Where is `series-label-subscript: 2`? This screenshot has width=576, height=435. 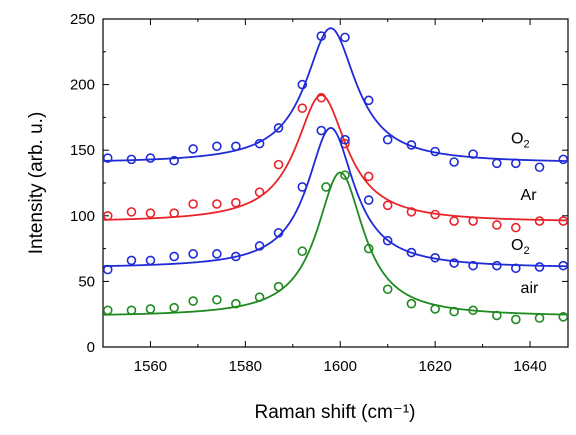
series-label-subscript: 2 is located at coordinates (527, 145).